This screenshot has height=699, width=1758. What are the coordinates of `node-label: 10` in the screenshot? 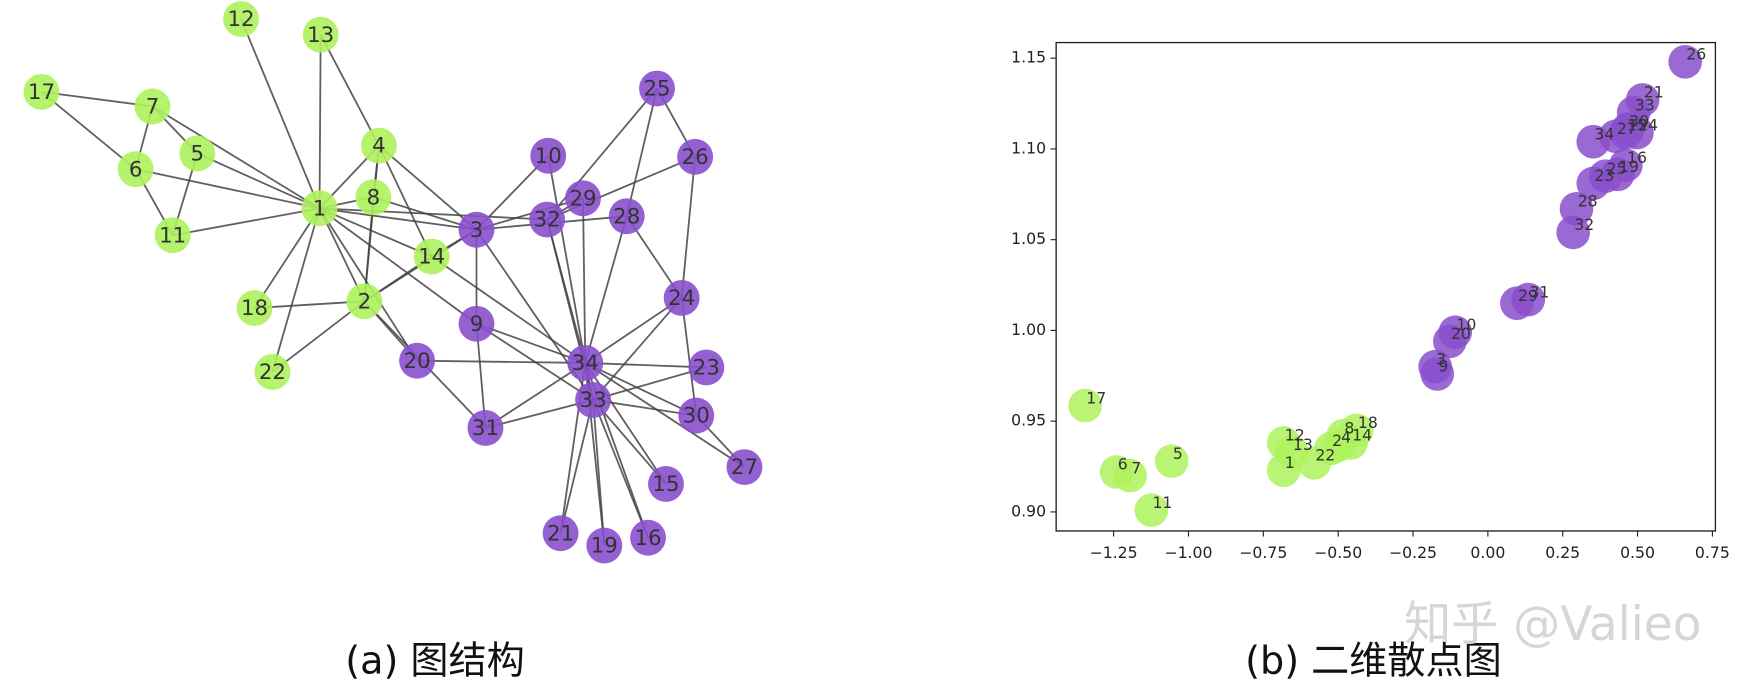 It's located at (548, 156).